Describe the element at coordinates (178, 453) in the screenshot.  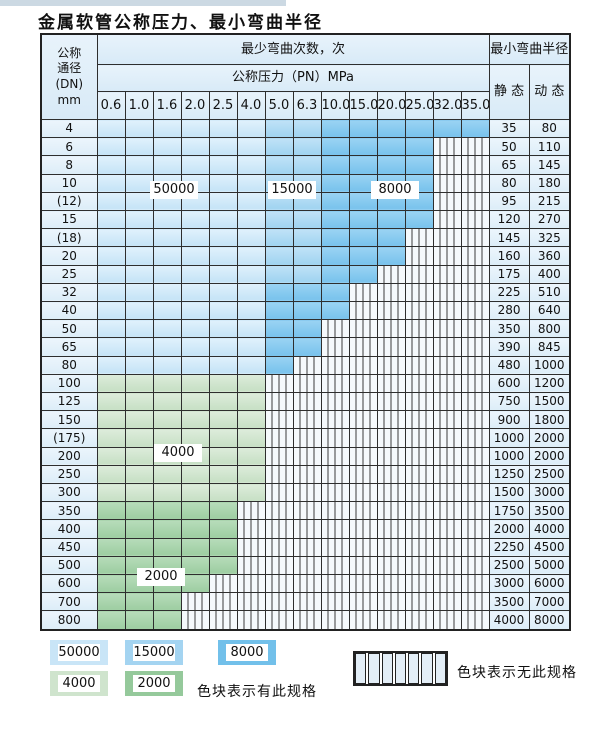
I see `zone-cycle-label: 4000` at that location.